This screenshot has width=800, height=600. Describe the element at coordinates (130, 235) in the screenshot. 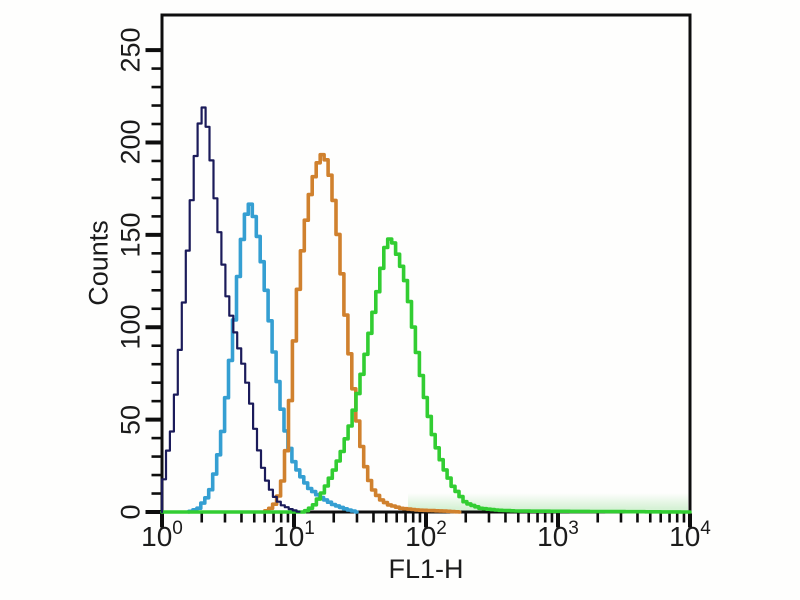

I see `y-tick-label: 150` at that location.